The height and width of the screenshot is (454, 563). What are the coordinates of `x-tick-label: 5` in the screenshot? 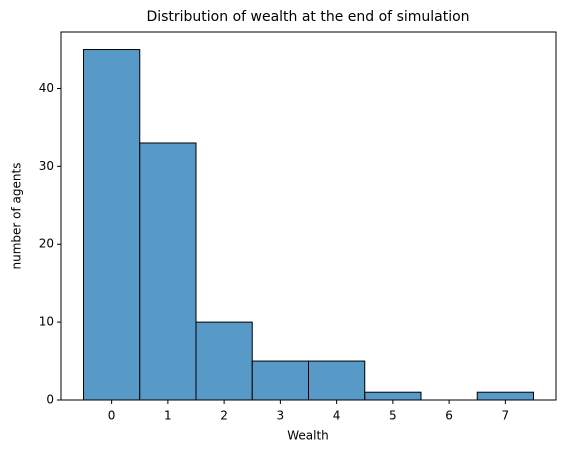 It's located at (393, 416).